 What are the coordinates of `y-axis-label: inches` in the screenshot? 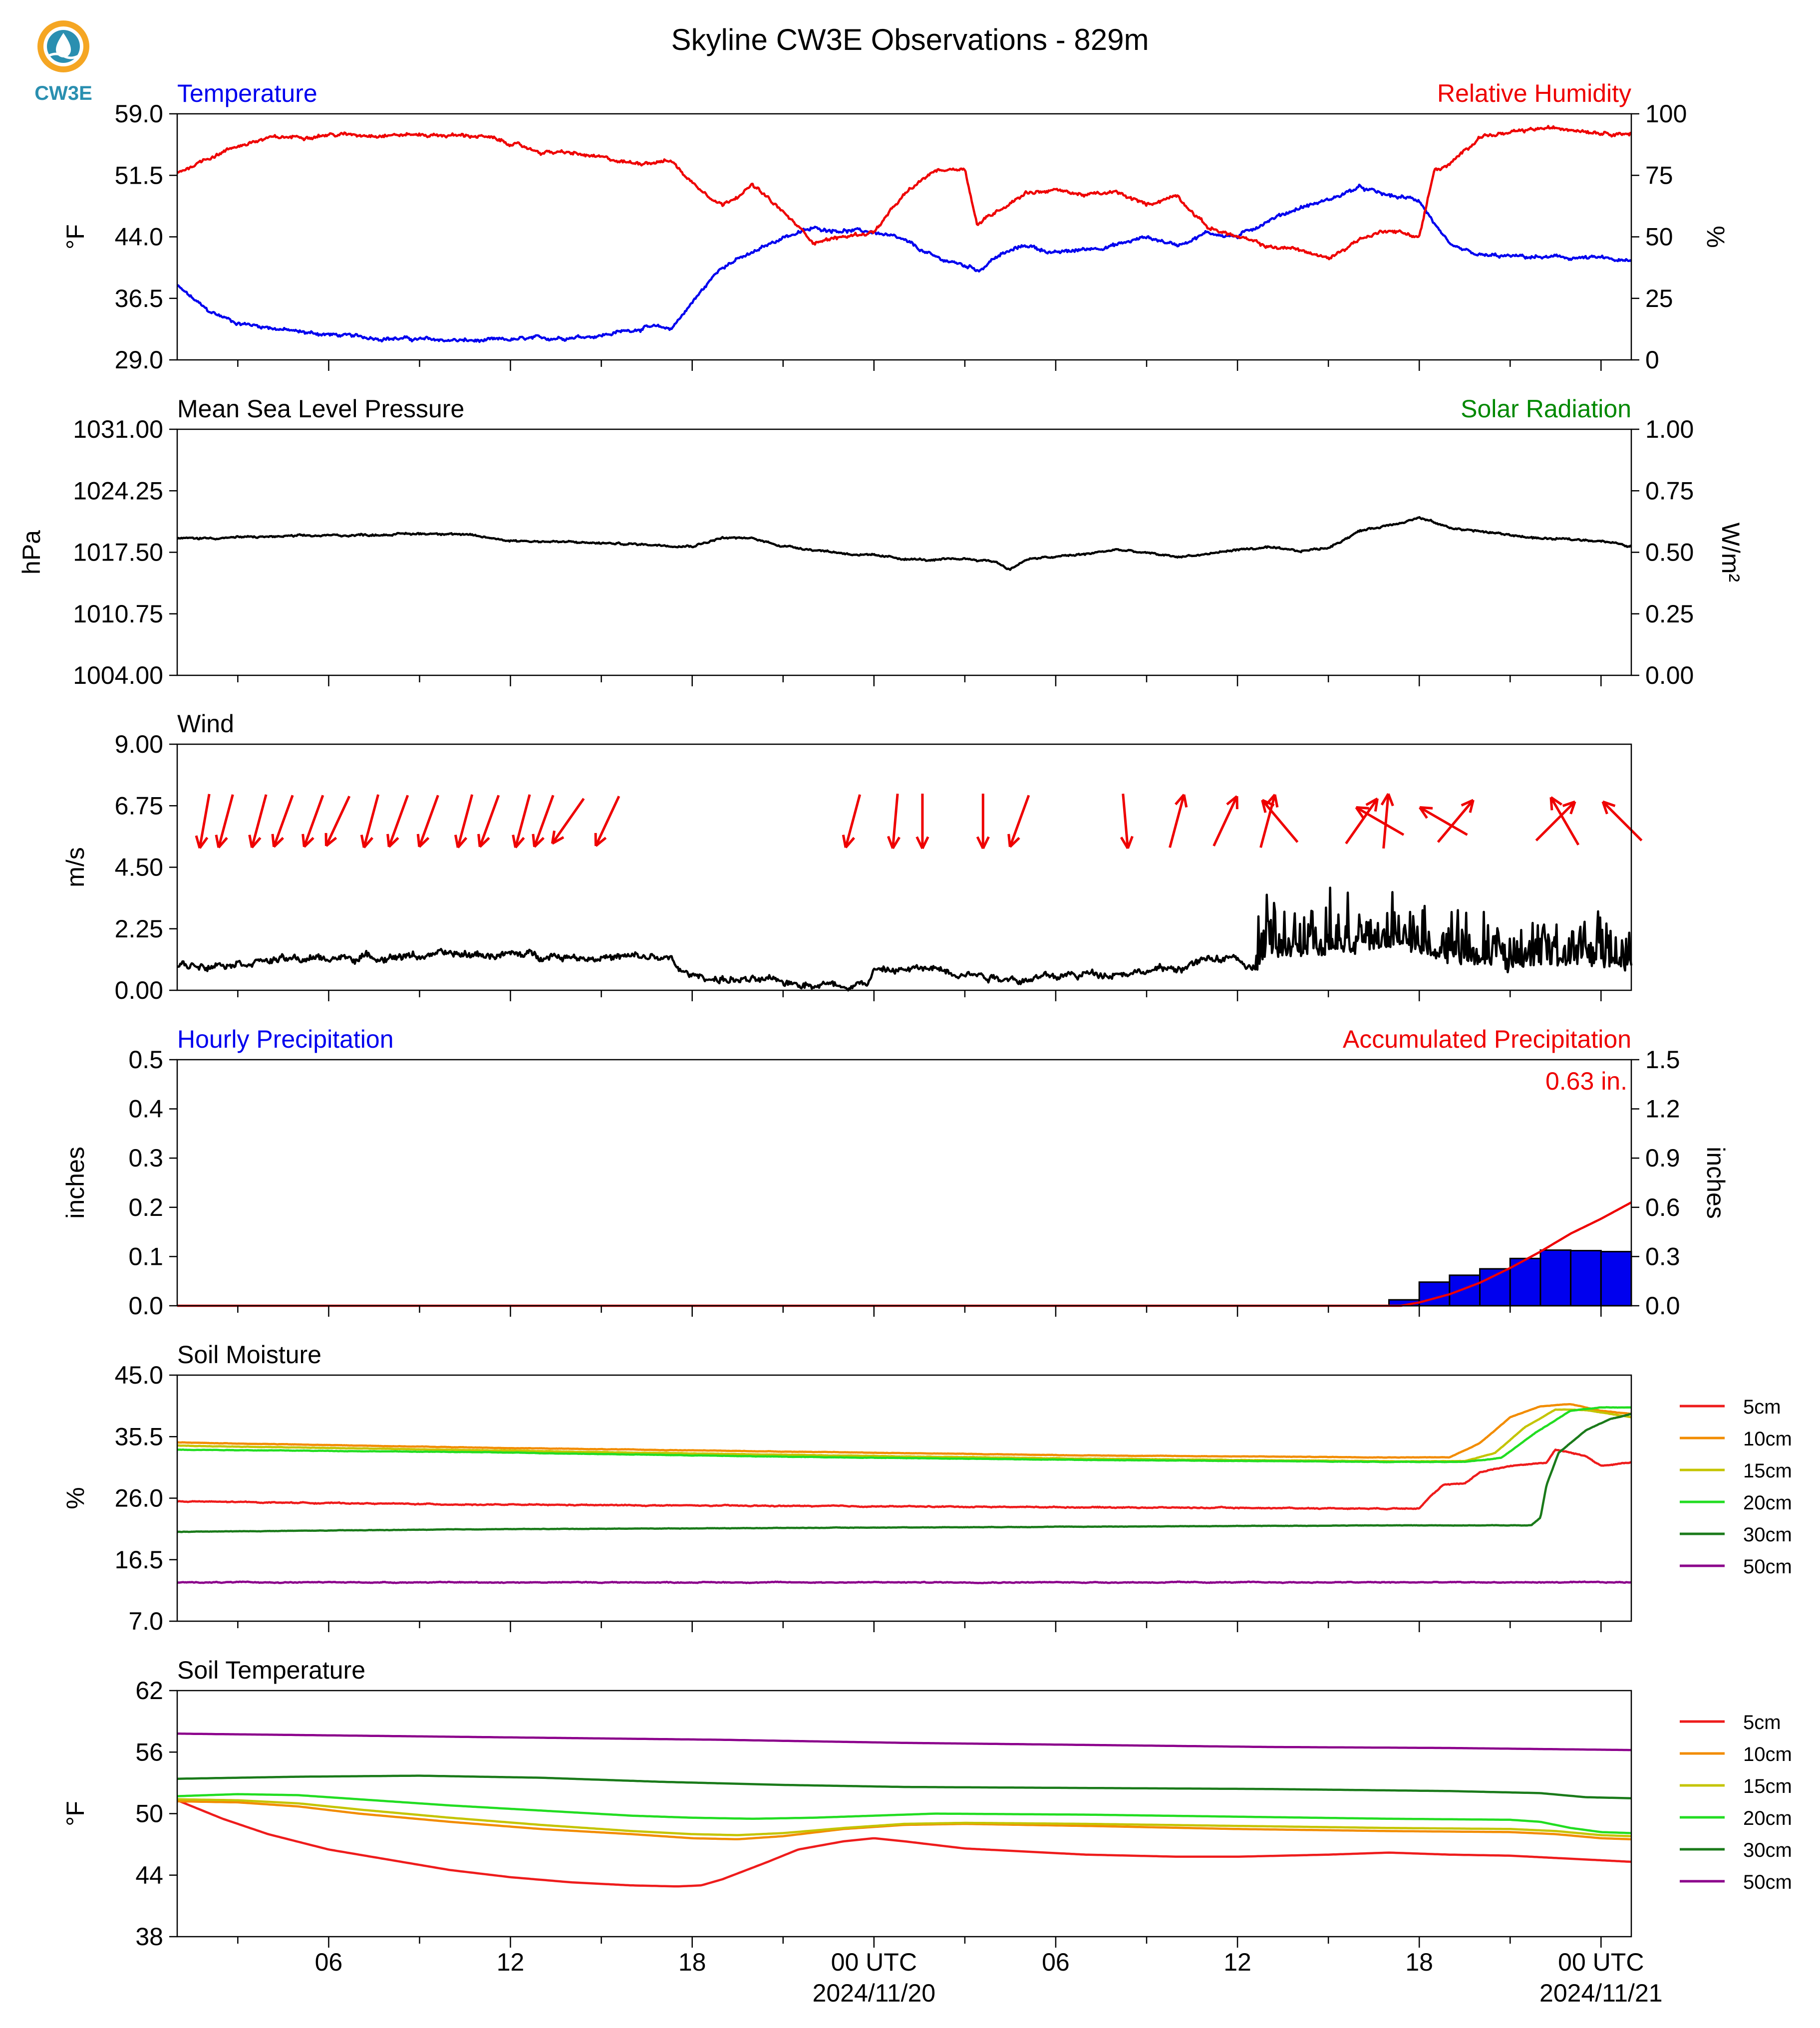 It's located at (75, 1183).